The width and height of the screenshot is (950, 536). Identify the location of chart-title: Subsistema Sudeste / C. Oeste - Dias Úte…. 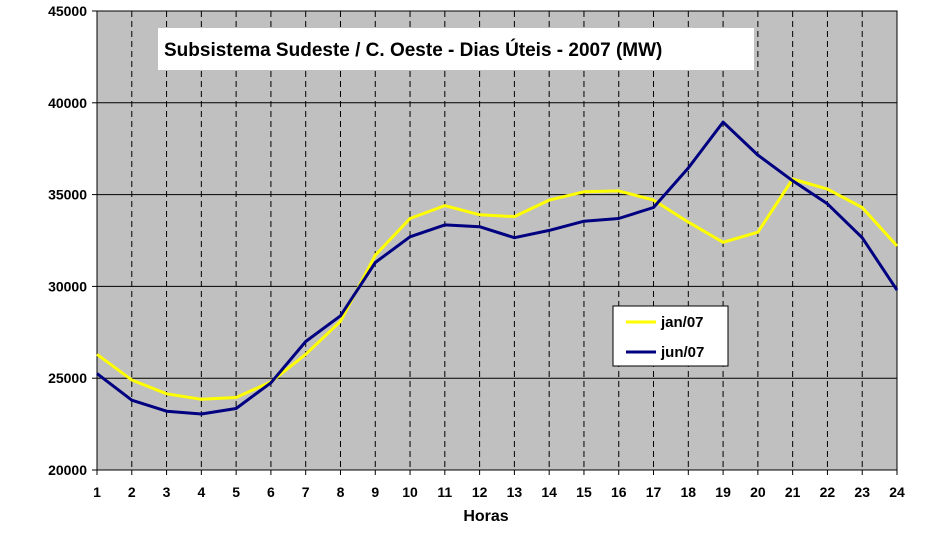
(413, 50).